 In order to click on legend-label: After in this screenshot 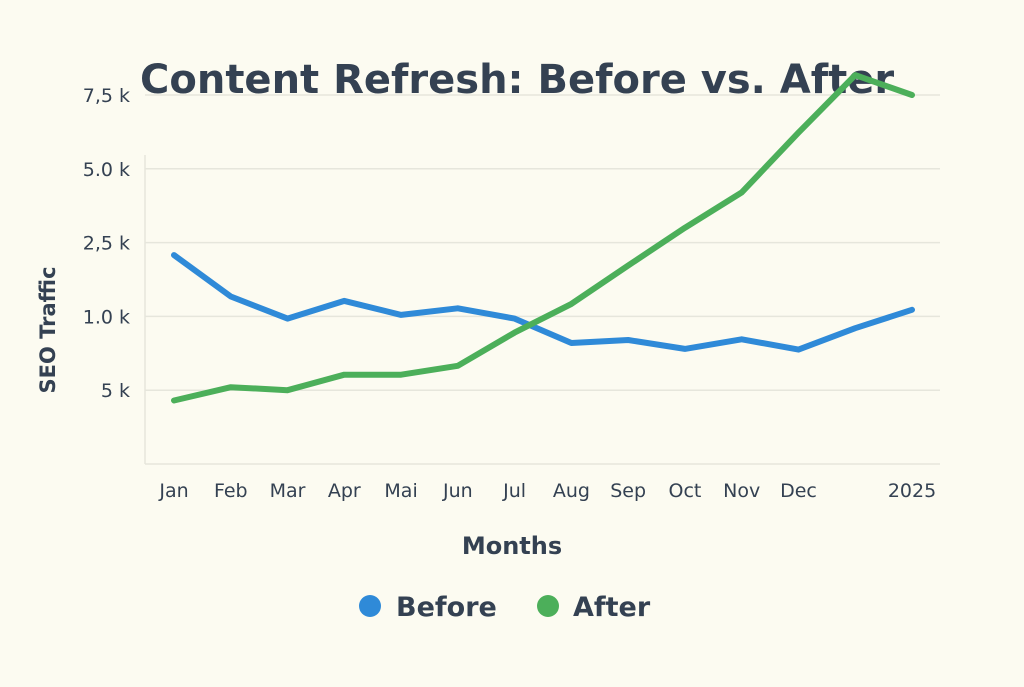, I will do `click(612, 607)`.